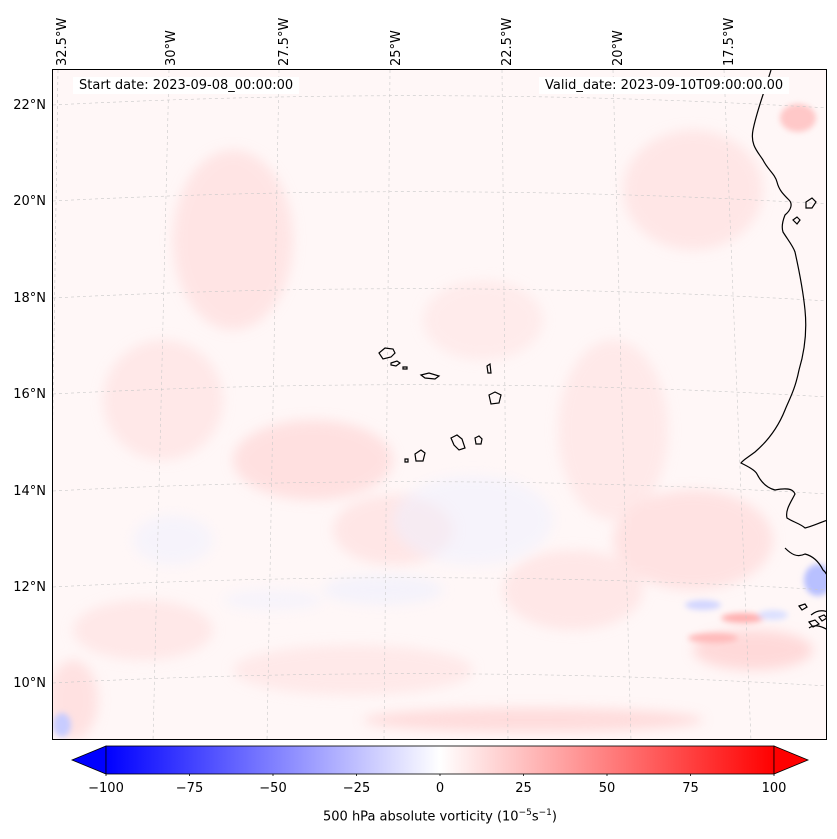  I want to click on colorbar-label-text: 500 hPa absolute vorticity (10, so click(421, 817).